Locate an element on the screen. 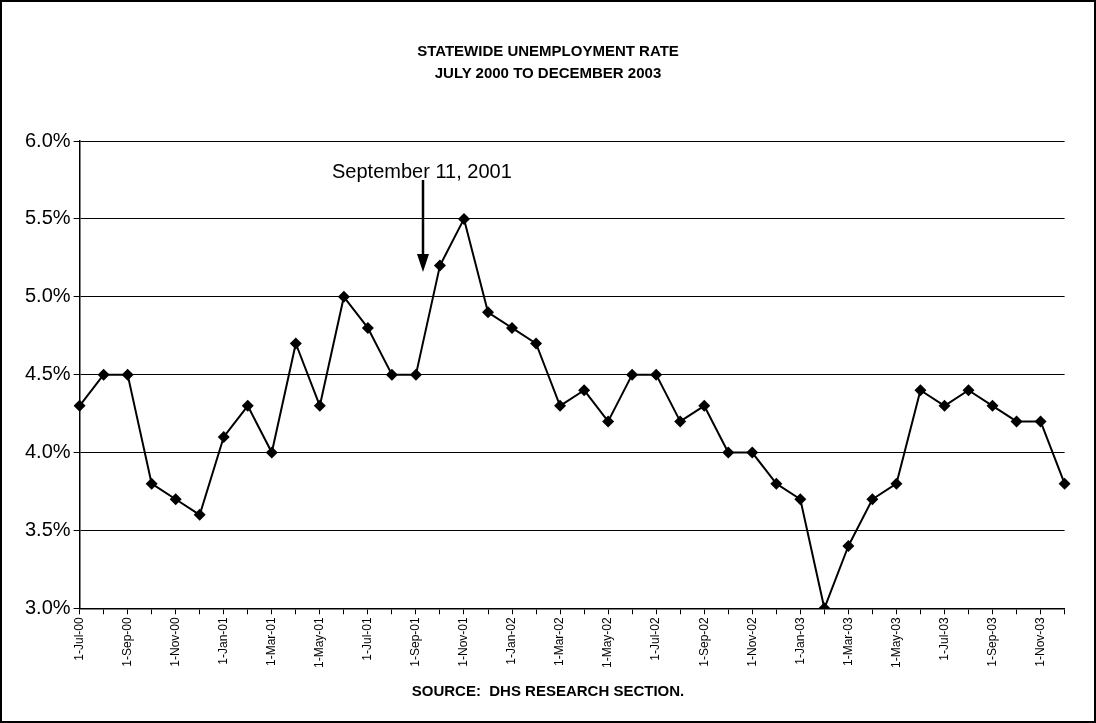 This screenshot has width=1096, height=723. x-tick-label: 1-May-01 is located at coordinates (319, 642).